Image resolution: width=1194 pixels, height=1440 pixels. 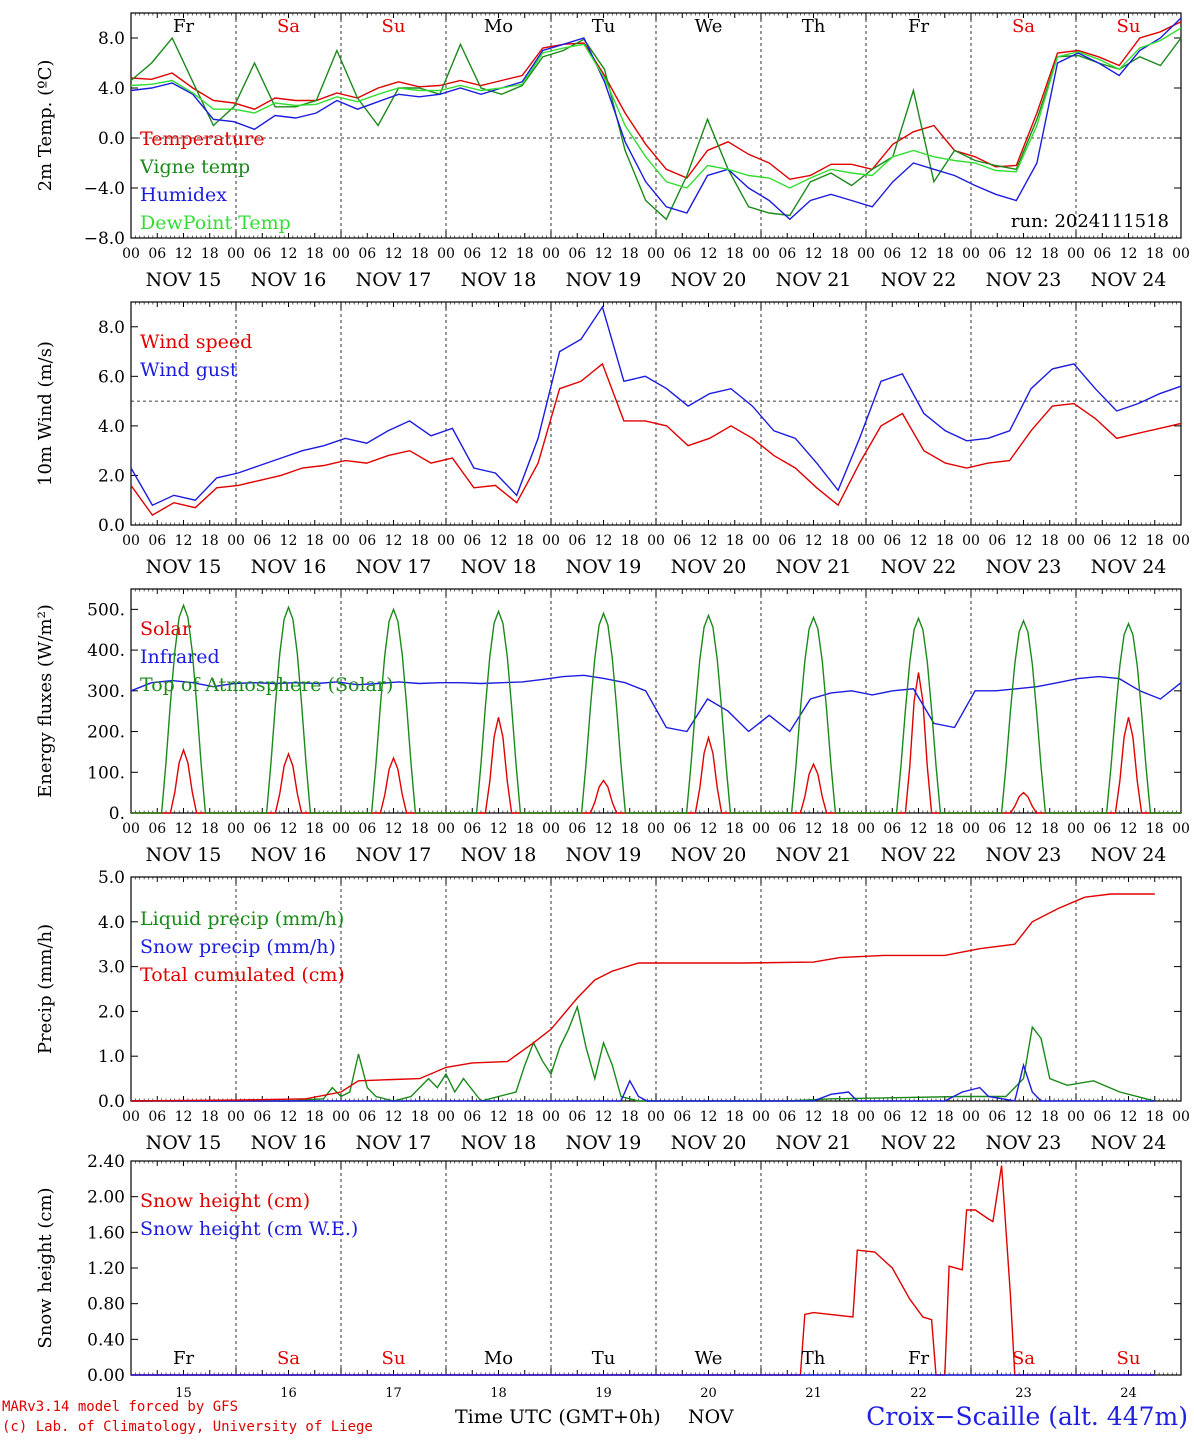 I want to click on wind-ytick-label: 2.0, so click(x=111, y=476).